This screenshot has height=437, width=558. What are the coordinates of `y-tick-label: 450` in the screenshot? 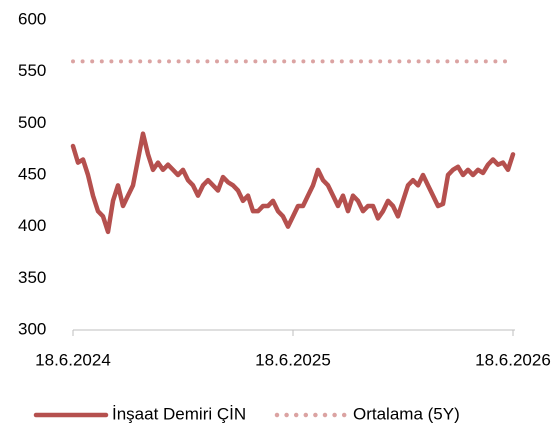 It's located at (32, 173).